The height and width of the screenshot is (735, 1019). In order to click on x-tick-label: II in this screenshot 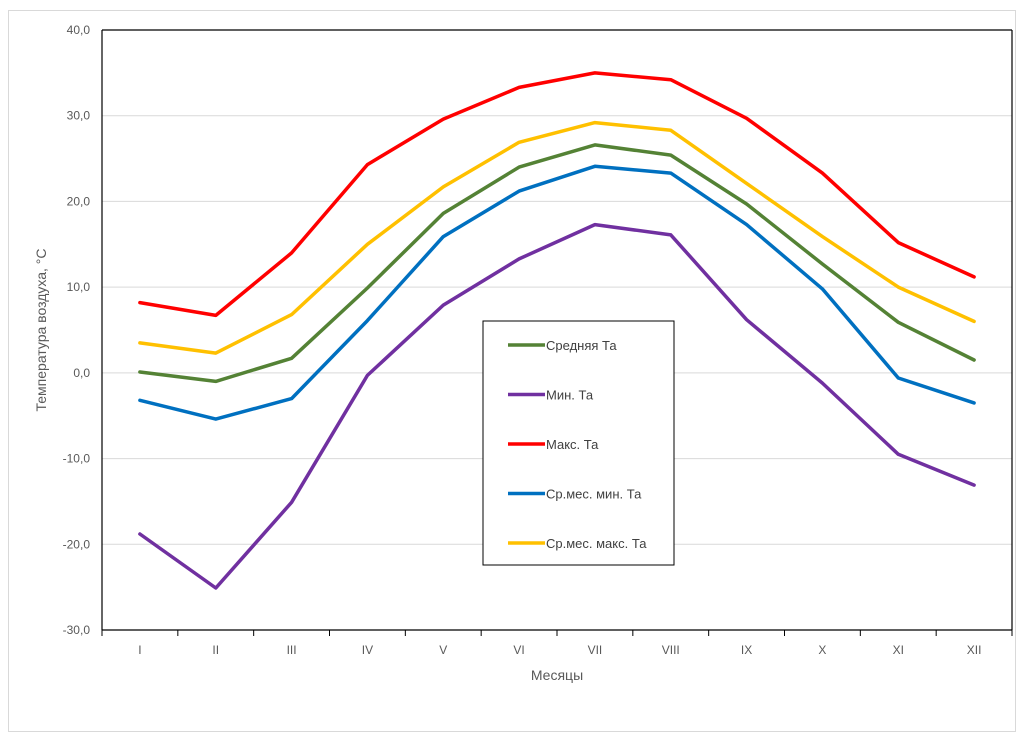, I will do `click(215, 650)`.